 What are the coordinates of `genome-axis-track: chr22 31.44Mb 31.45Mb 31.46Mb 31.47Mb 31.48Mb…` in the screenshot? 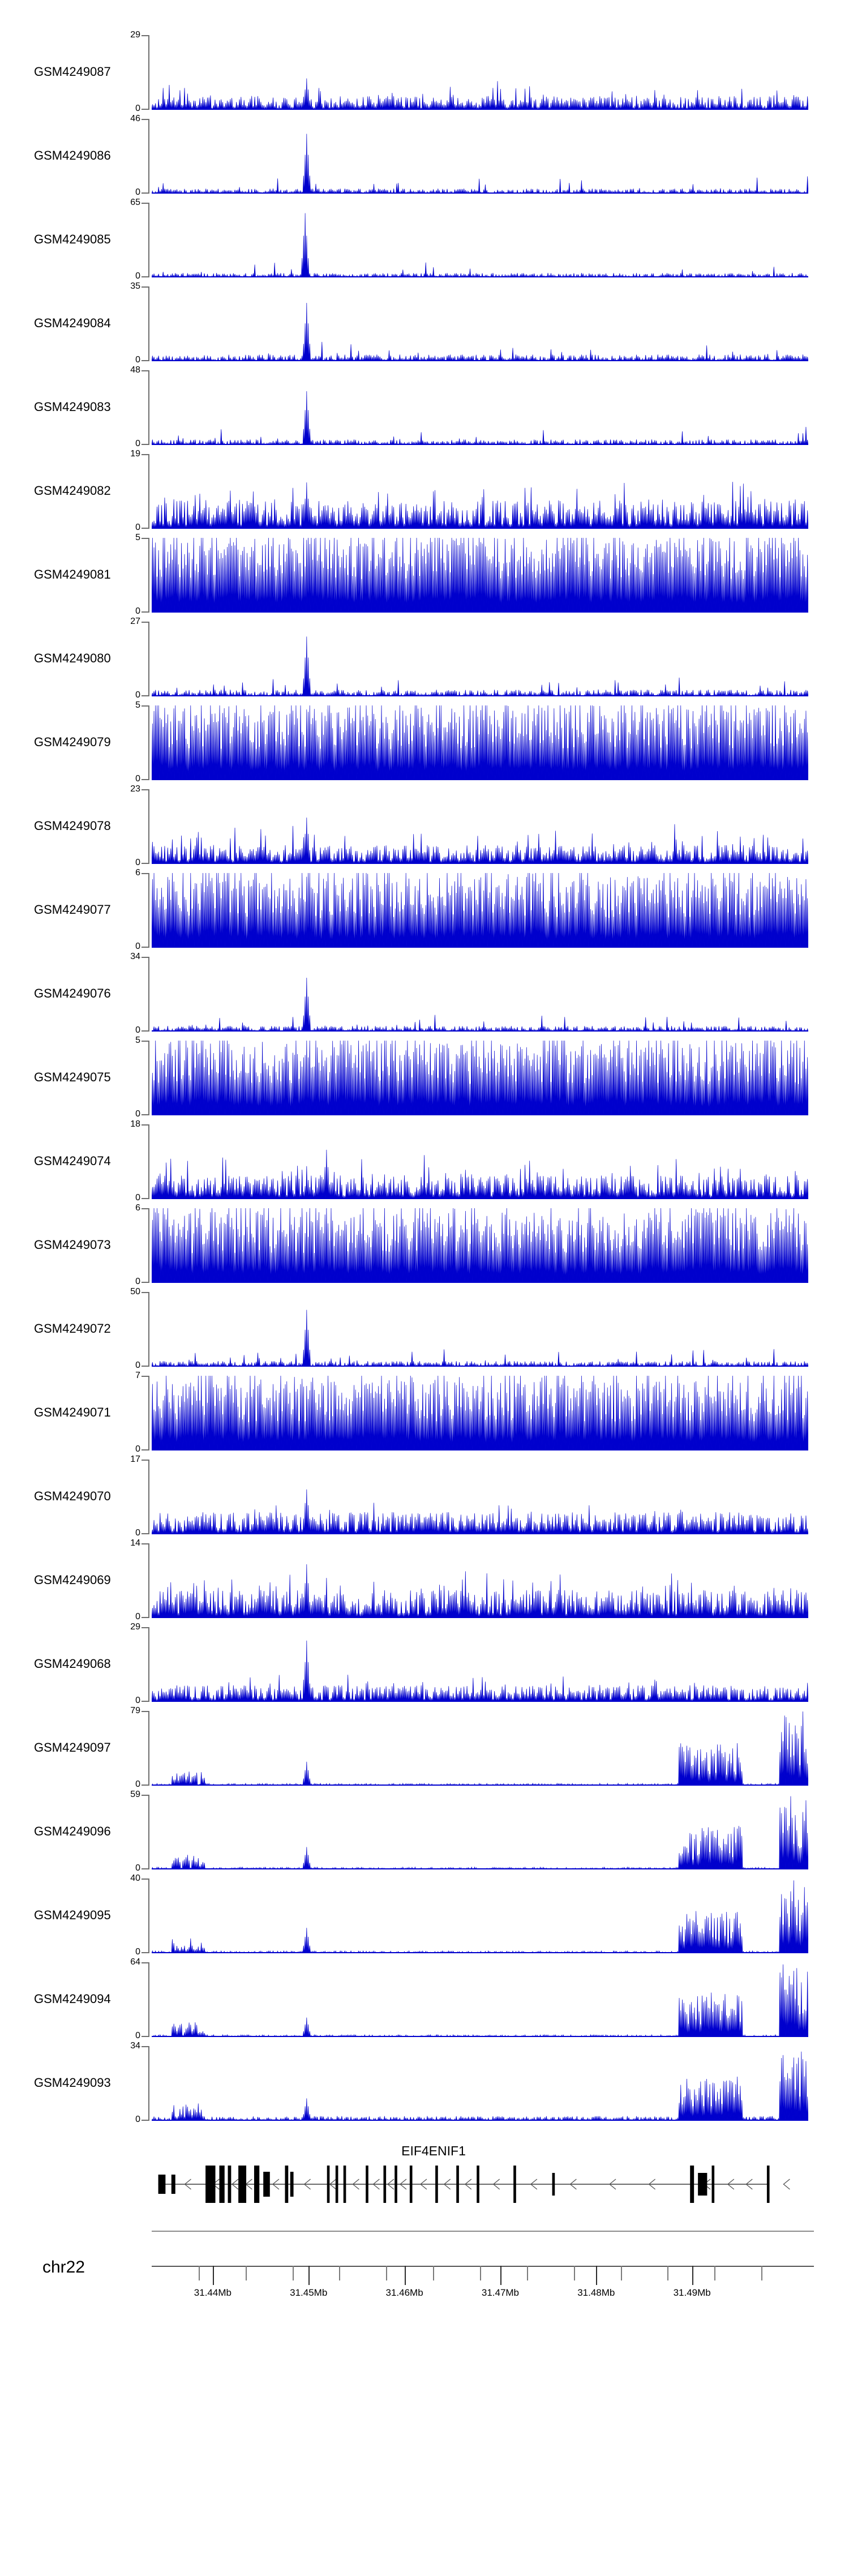 It's located at (424, 2287).